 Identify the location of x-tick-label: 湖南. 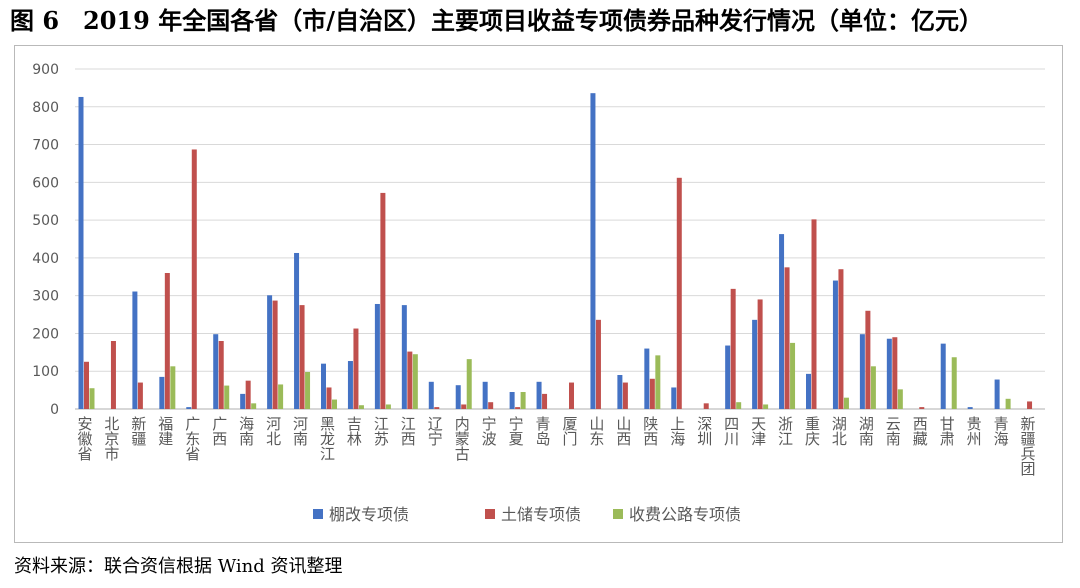
(866, 431).